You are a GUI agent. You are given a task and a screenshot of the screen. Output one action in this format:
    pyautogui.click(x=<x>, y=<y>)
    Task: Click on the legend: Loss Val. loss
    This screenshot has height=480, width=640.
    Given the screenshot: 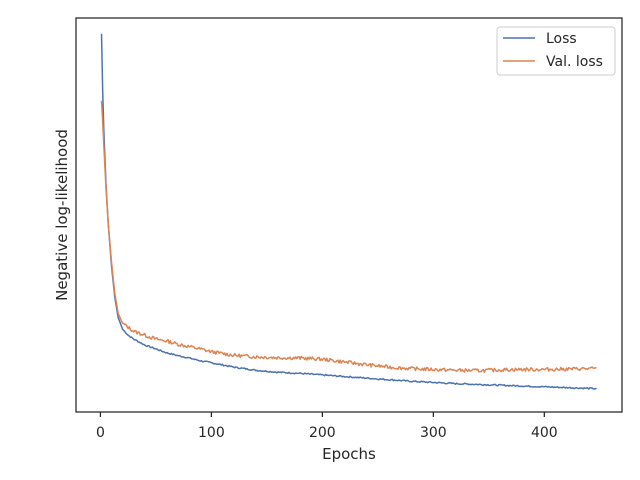 What is the action you would take?
    pyautogui.click(x=556, y=51)
    